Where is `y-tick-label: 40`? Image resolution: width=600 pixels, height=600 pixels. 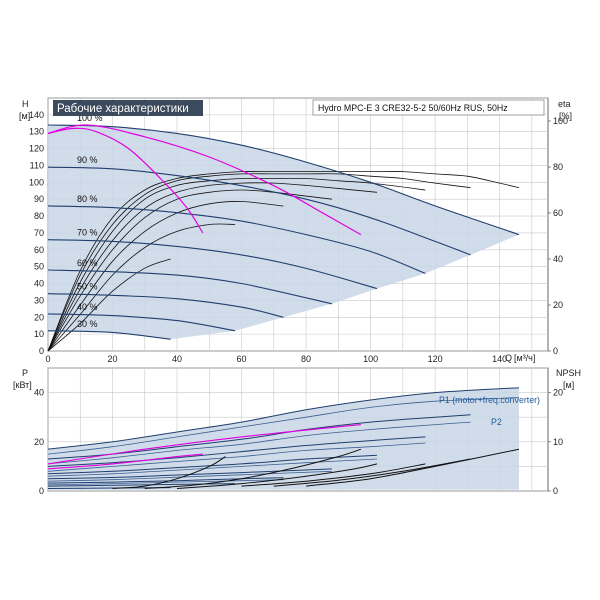 y-tick-label: 40 is located at coordinates (39, 284).